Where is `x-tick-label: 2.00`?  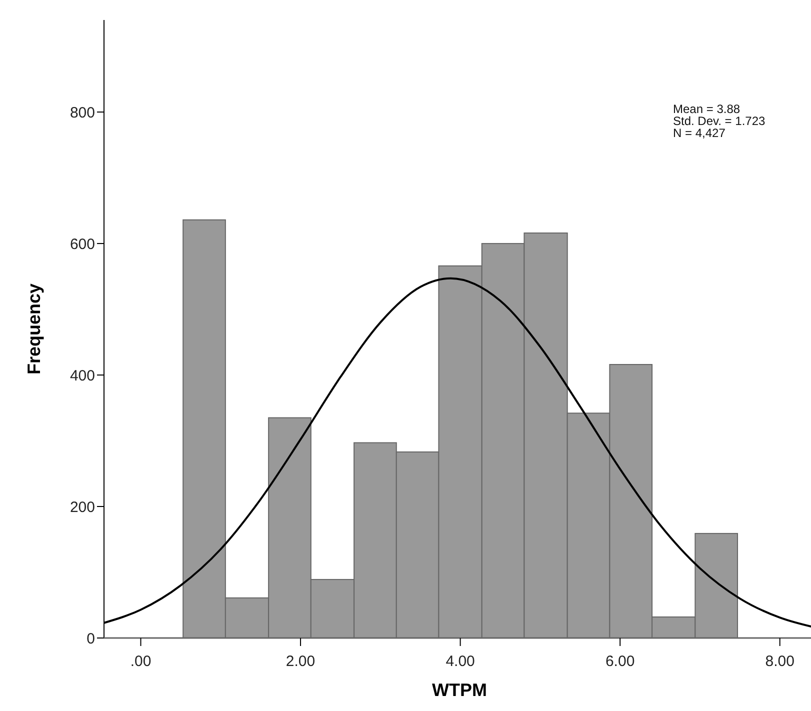
x-tick-label: 2.00 is located at coordinates (301, 661).